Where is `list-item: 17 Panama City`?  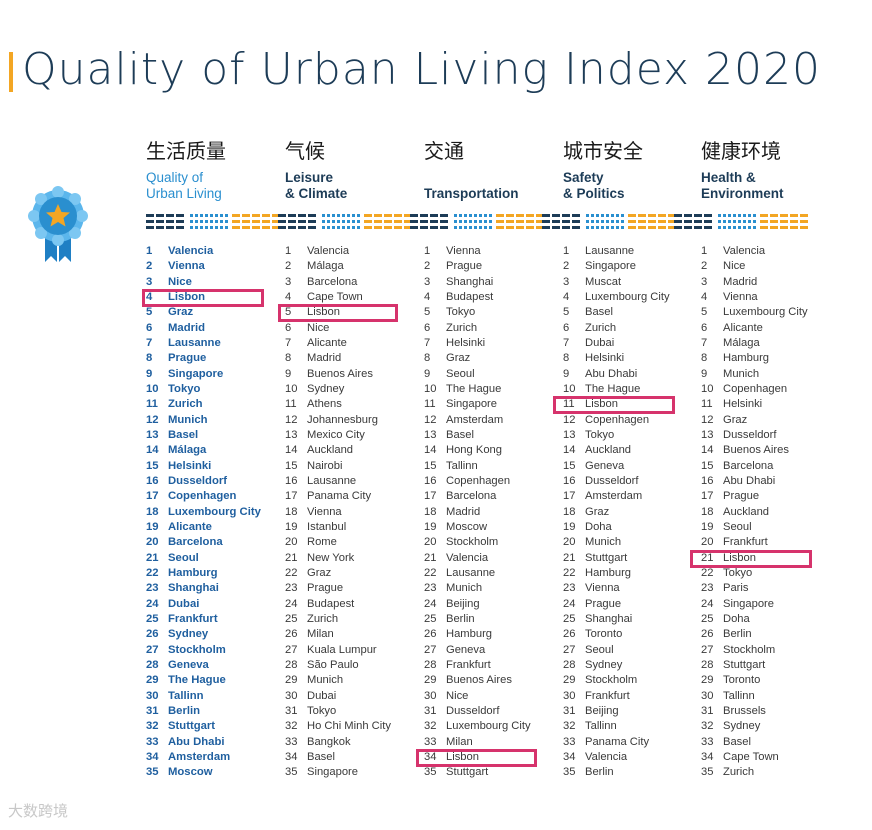
list-item: 17 Panama City is located at coordinates (338, 496).